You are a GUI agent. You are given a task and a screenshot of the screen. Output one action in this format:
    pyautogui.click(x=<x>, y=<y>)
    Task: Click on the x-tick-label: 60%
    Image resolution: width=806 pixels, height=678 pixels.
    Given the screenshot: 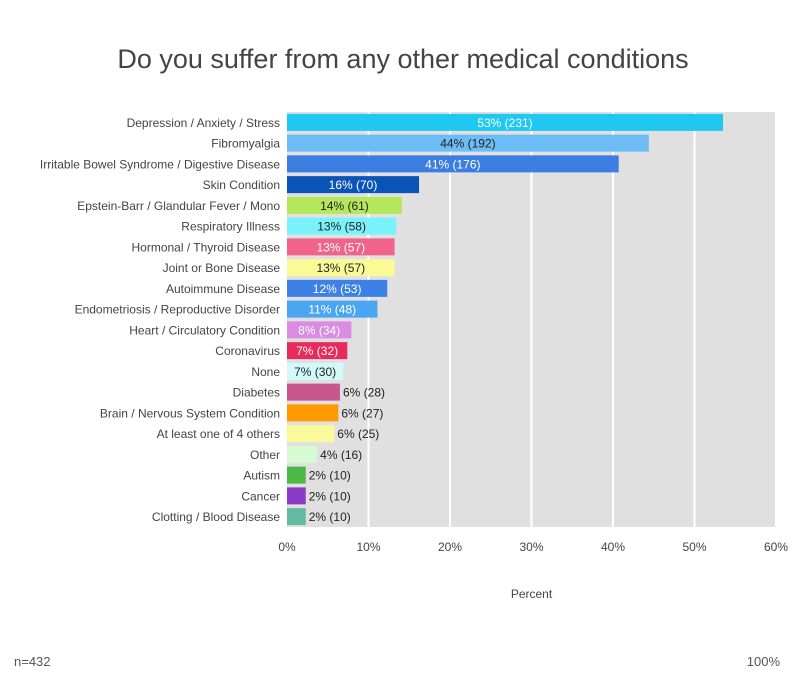 What is the action you would take?
    pyautogui.click(x=776, y=547)
    